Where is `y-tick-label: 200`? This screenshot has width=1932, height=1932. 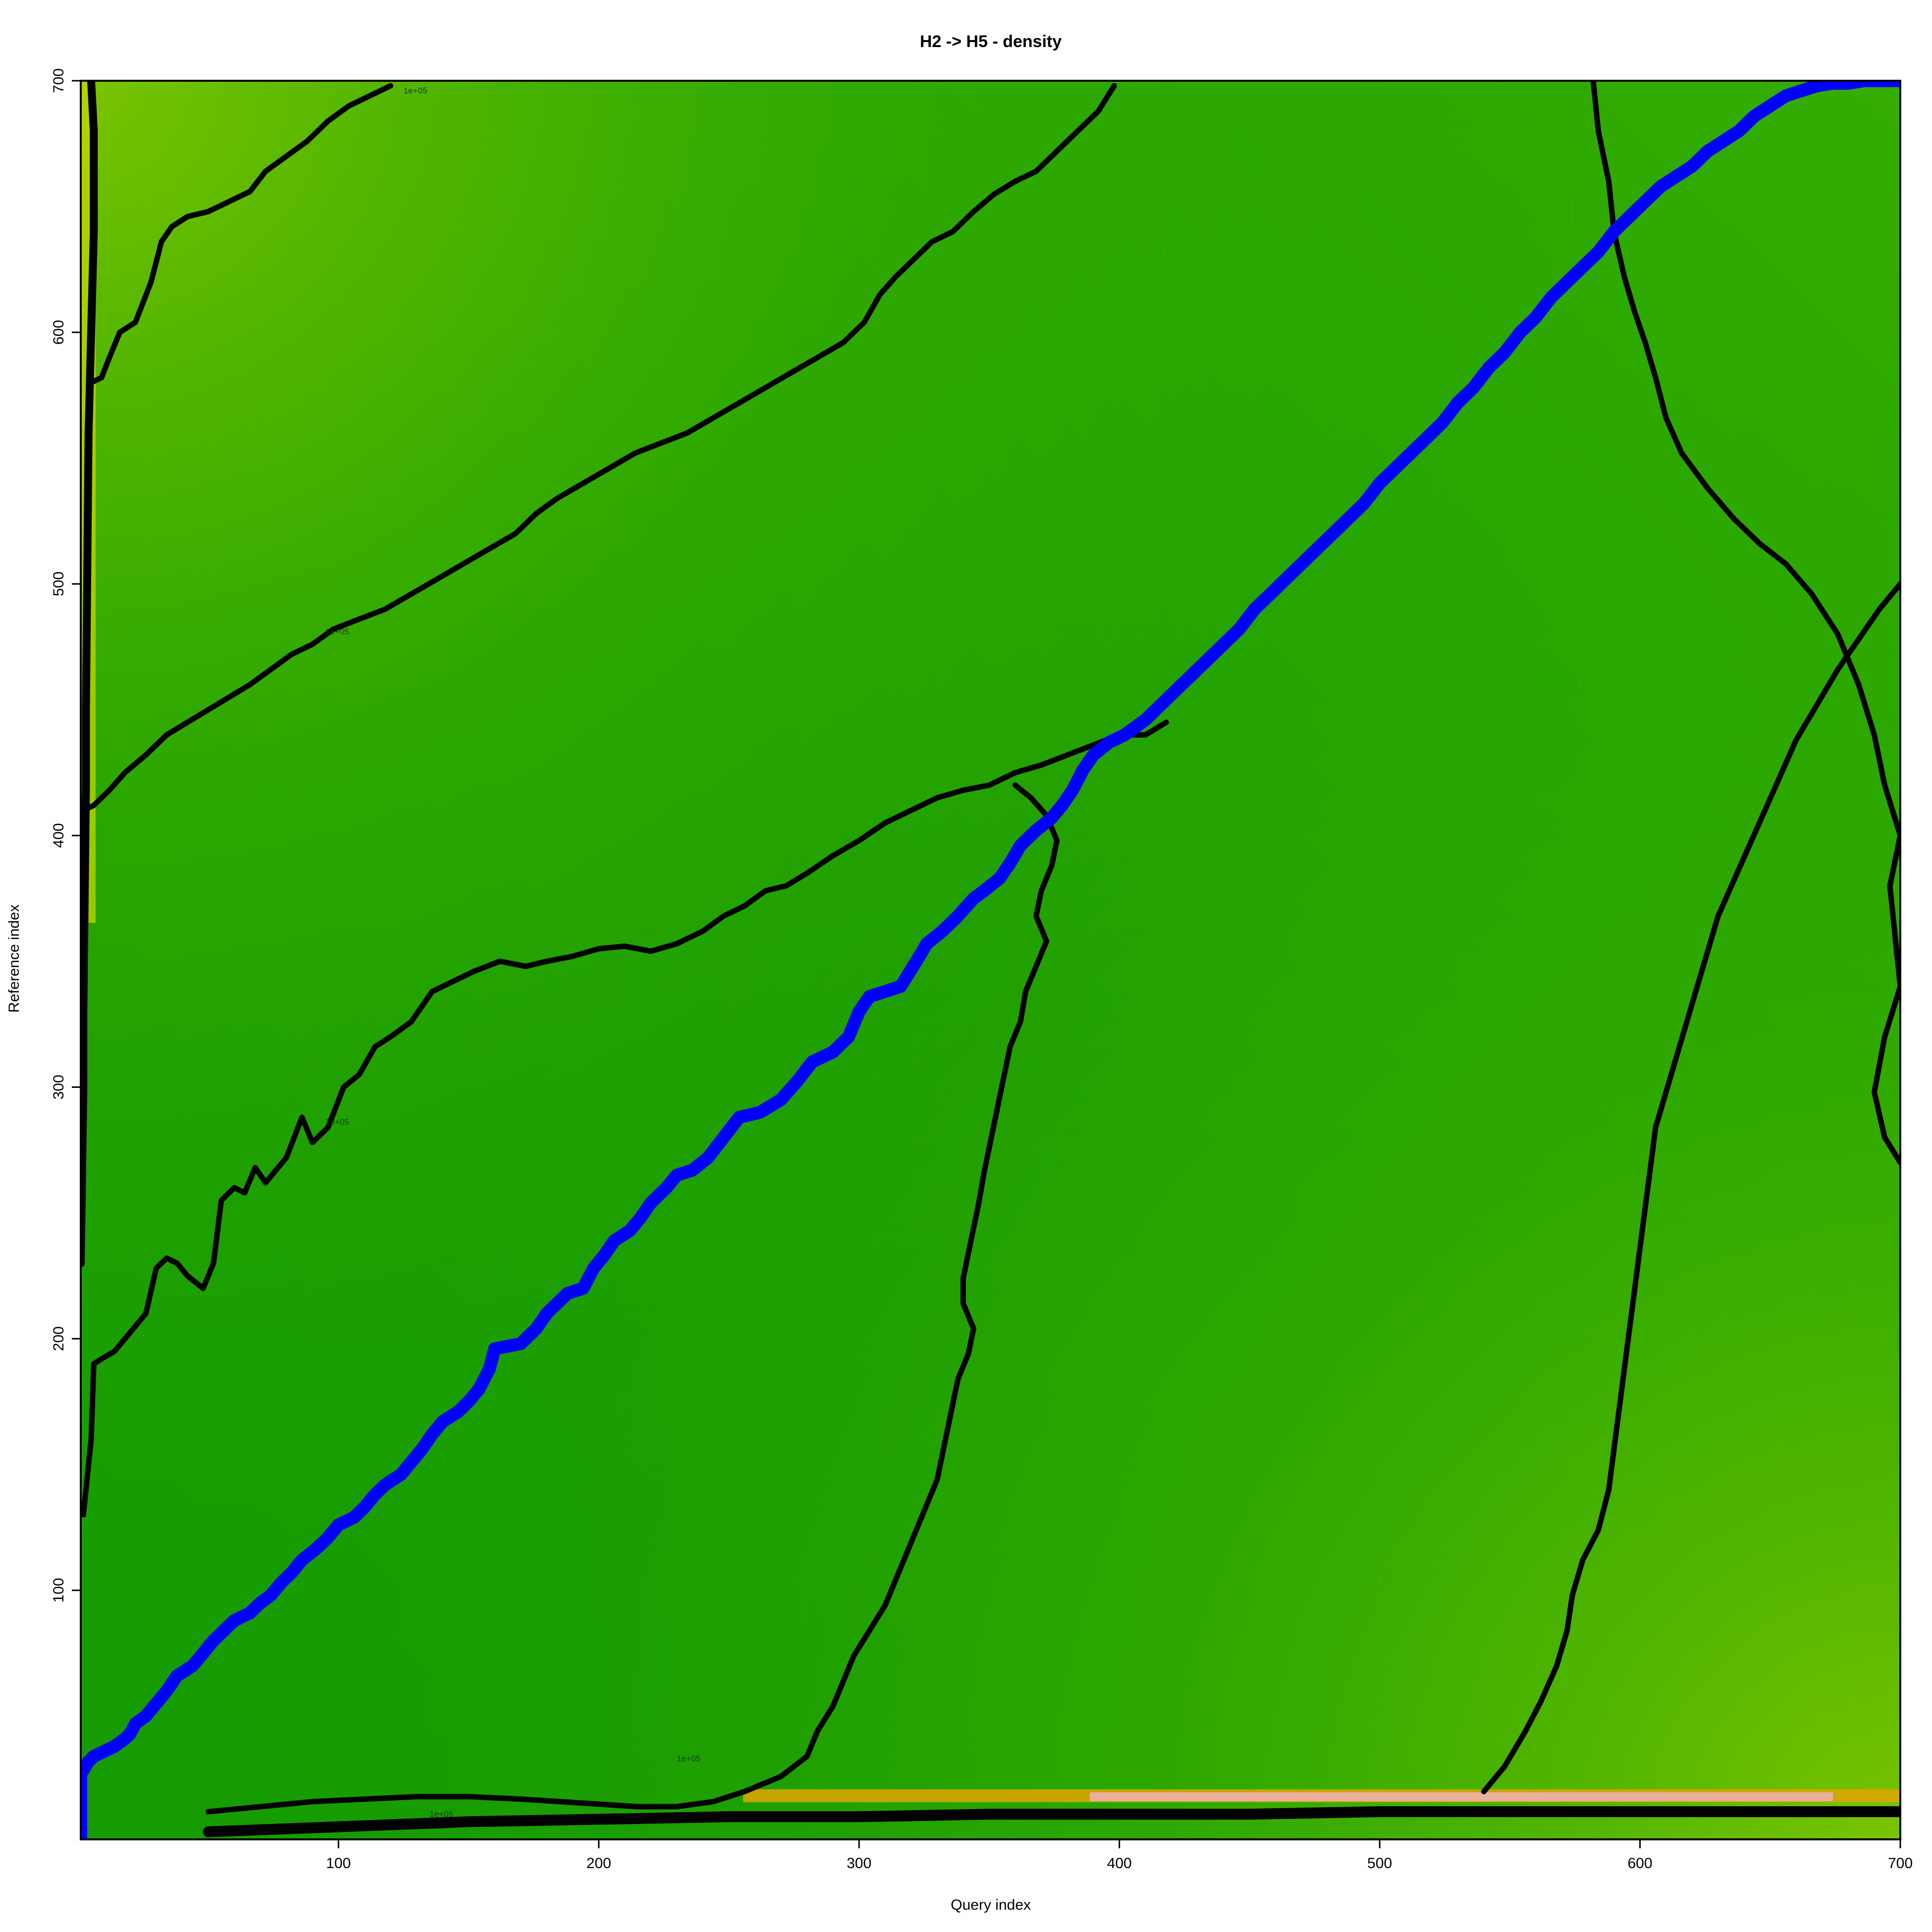 y-tick-label: 200 is located at coordinates (59, 1338).